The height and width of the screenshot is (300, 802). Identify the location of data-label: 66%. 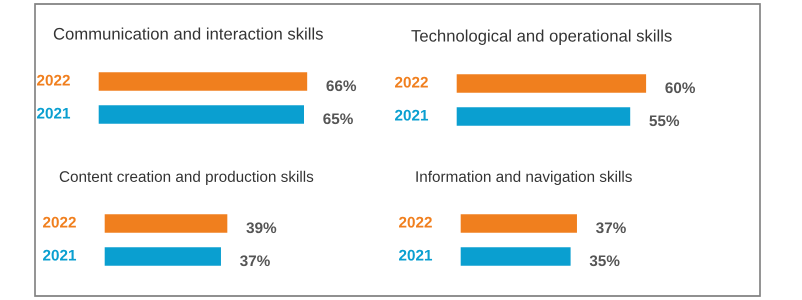
(341, 86).